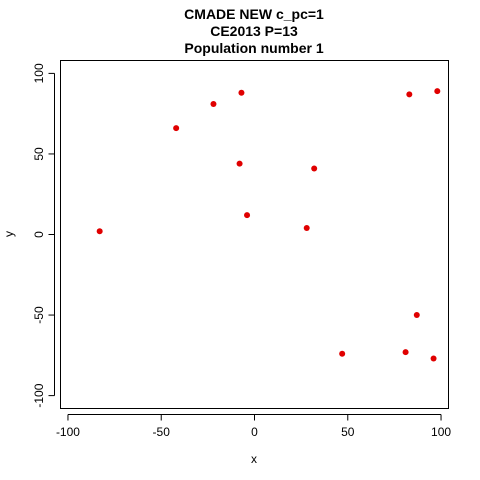 This screenshot has height=480, width=480. Describe the element at coordinates (39, 395) in the screenshot. I see `y-tick-label: -100` at that location.